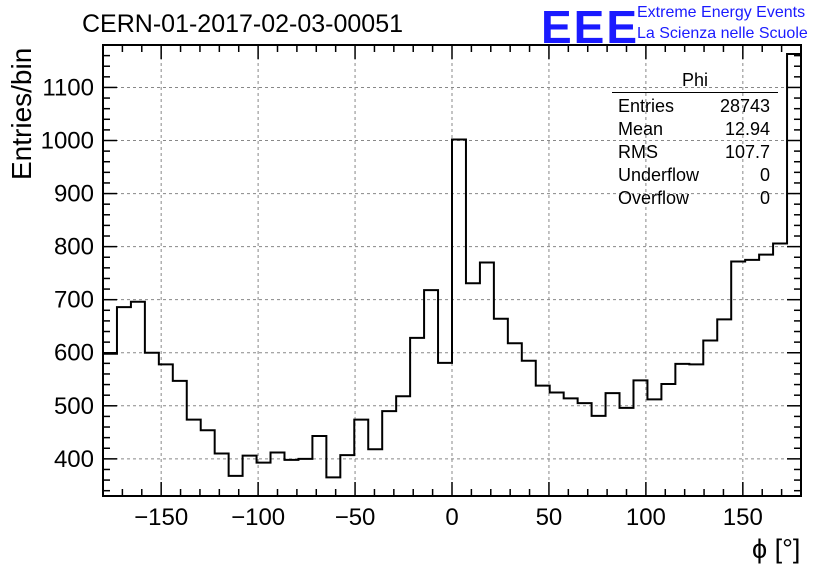 Image resolution: width=836 pixels, height=572 pixels. I want to click on stats-row-entries: Entries 28743, so click(695, 106).